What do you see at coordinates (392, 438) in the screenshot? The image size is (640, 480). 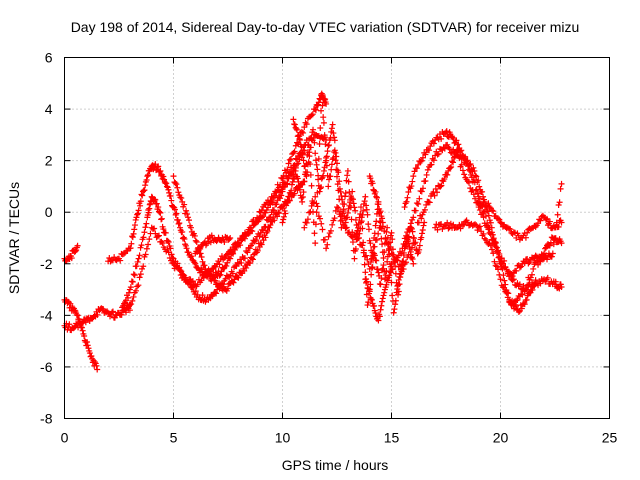 I see `x-tick-label: 15` at bounding box center [392, 438].